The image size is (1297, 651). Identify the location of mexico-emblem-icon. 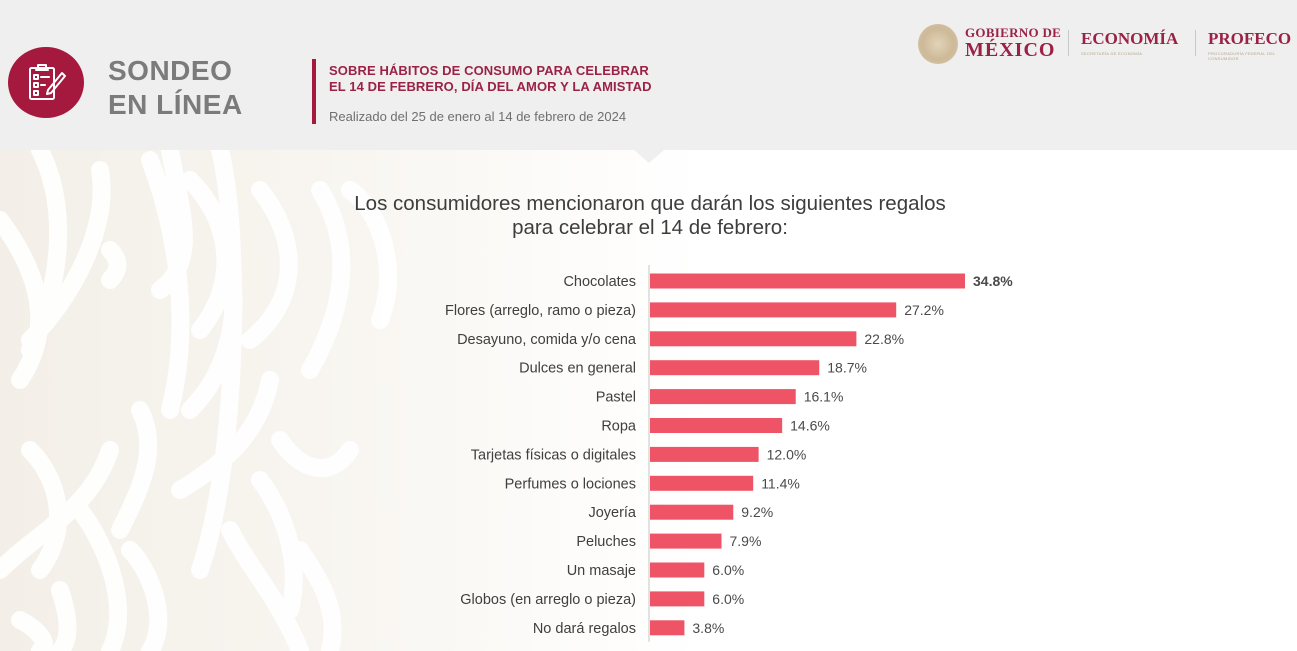
(938, 44).